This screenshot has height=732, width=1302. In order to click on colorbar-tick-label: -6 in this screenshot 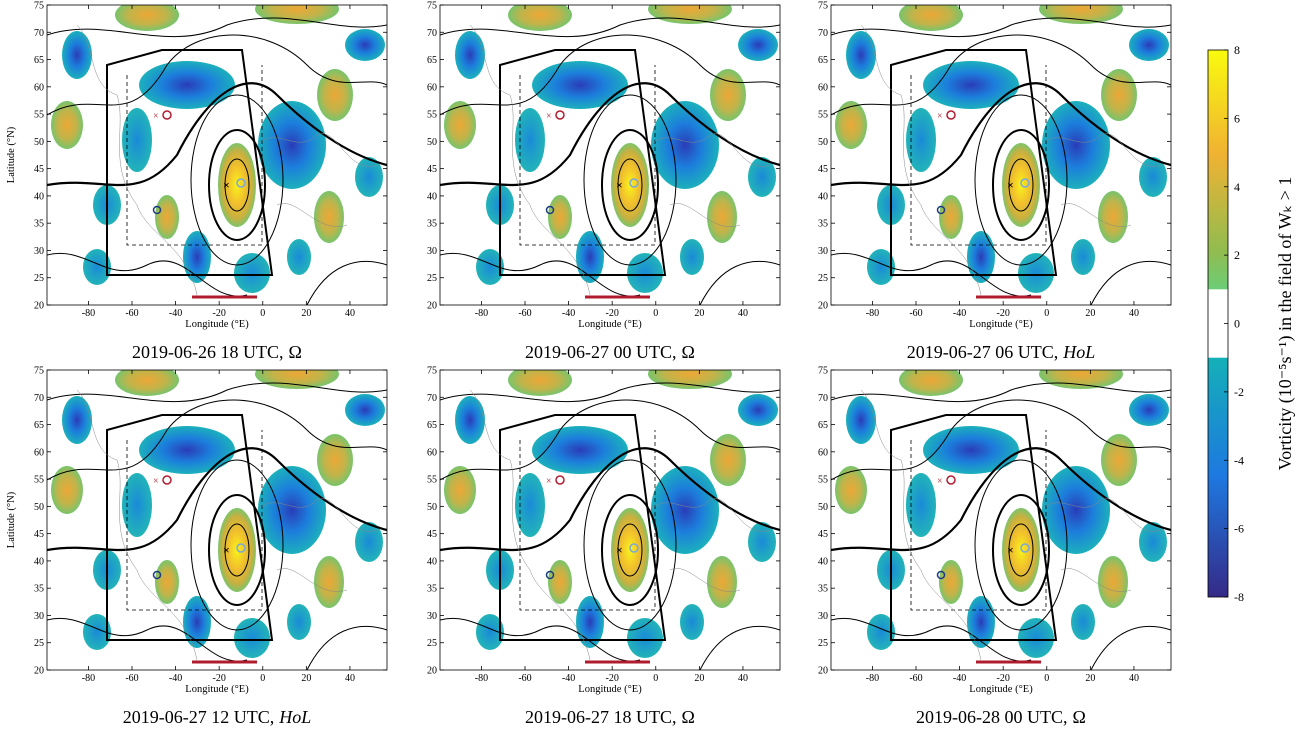, I will do `click(1239, 529)`.